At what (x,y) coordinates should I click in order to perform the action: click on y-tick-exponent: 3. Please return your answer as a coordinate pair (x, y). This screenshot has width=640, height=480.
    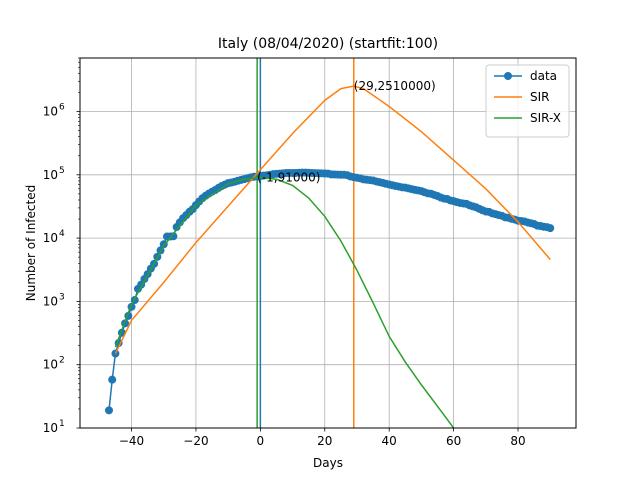
    Looking at the image, I should click on (62, 297).